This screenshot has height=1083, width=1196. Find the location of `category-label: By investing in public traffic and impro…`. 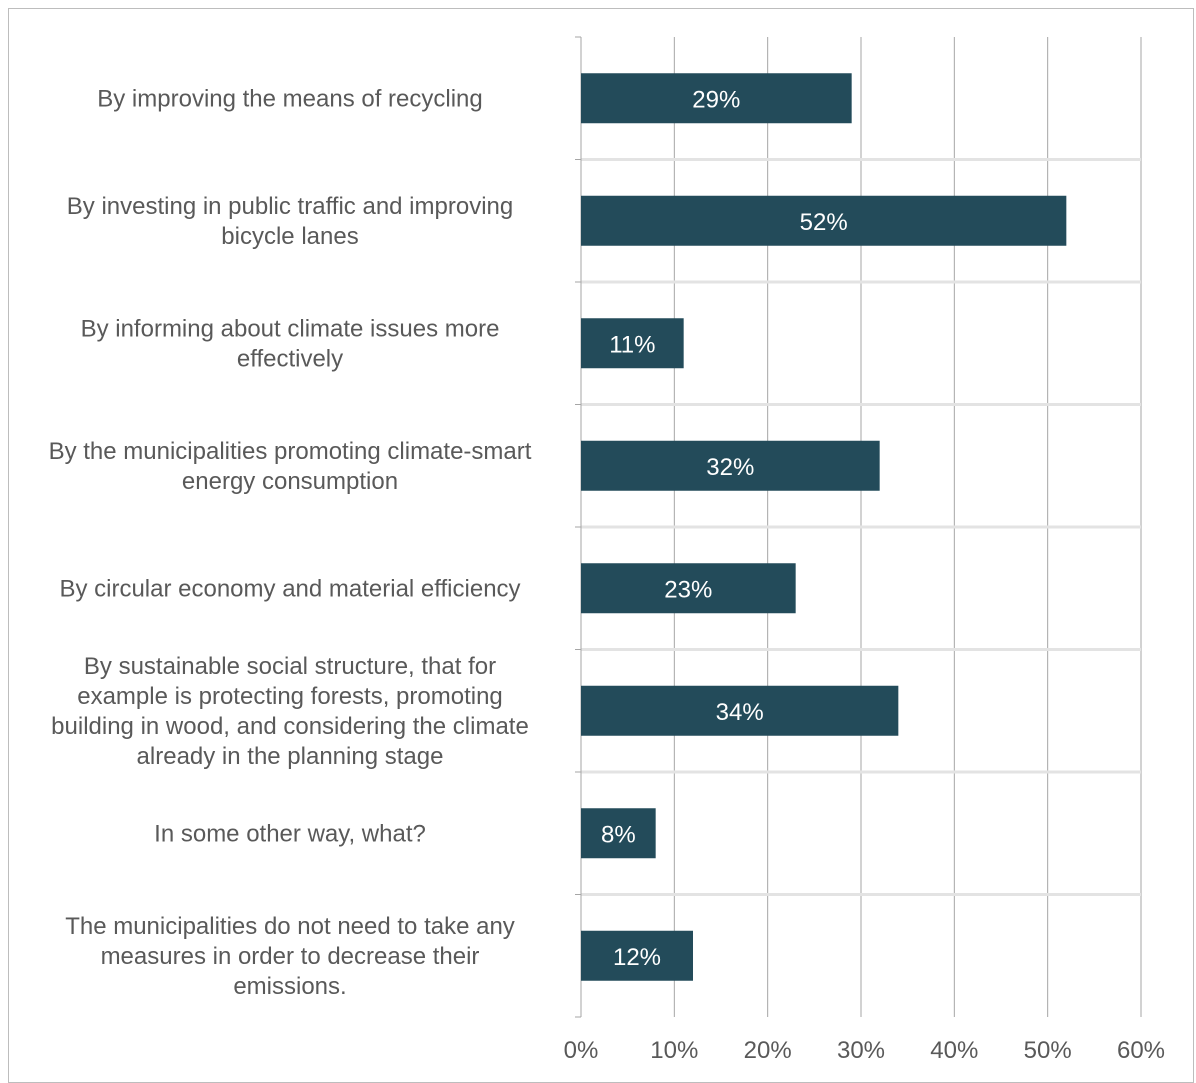

category-label: By investing in public traffic and impro… is located at coordinates (290, 221).